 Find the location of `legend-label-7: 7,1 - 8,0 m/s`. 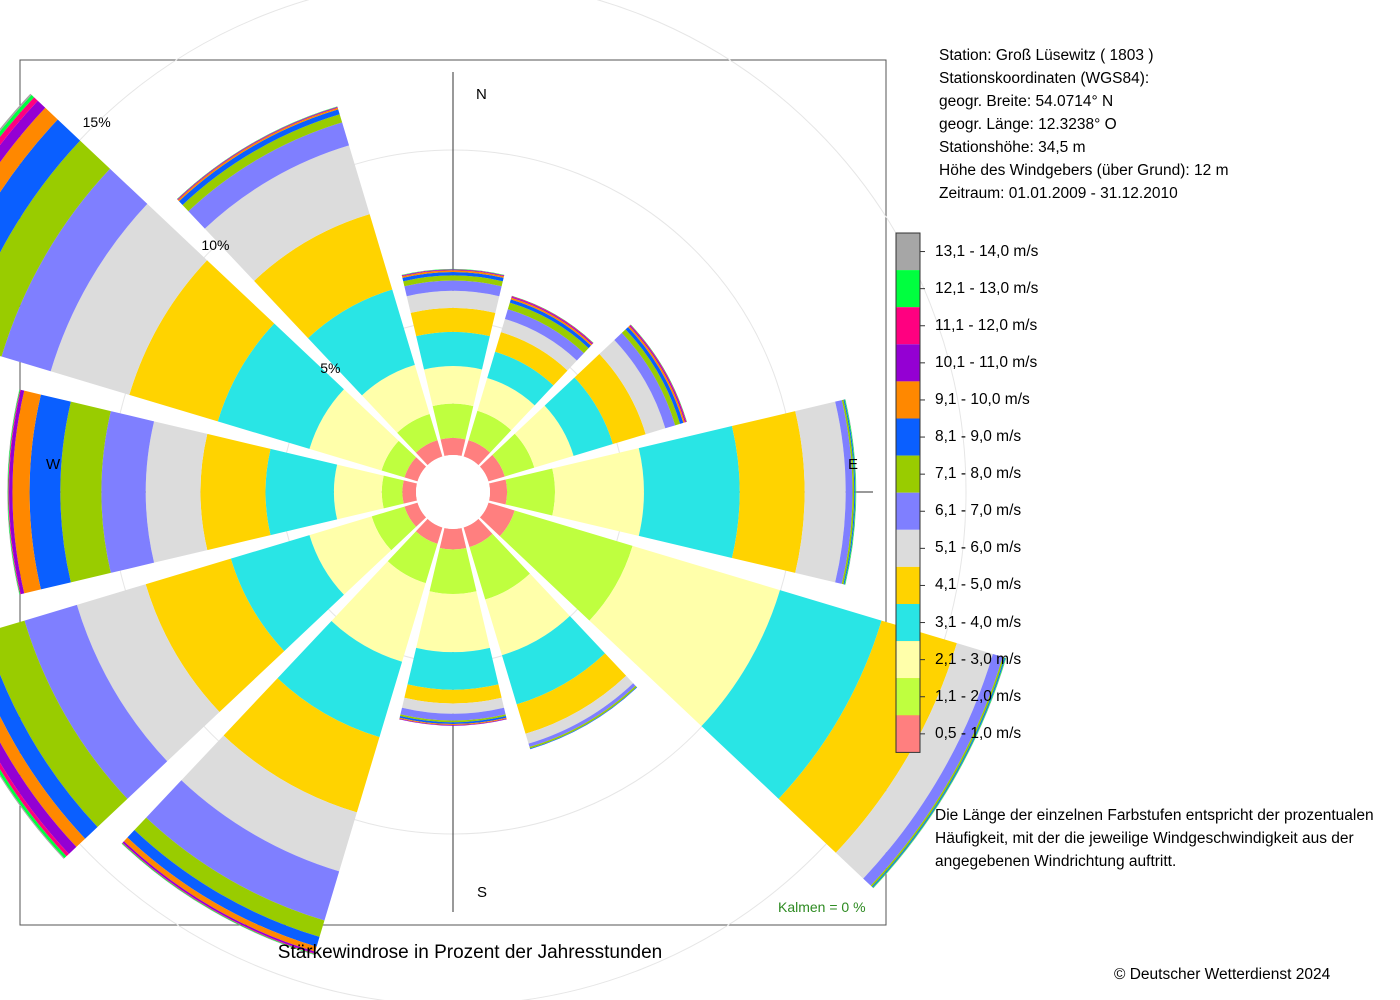

legend-label-7: 7,1 - 8,0 m/s is located at coordinates (978, 474).